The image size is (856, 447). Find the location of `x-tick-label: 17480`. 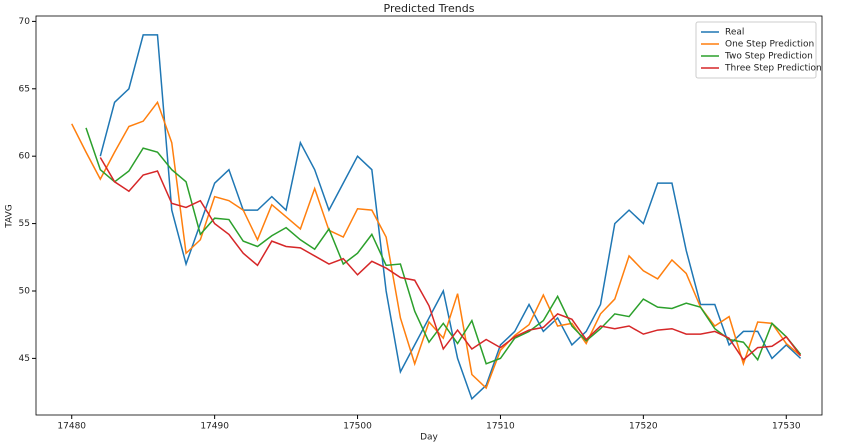

x-tick-label: 17480 is located at coordinates (71, 427).